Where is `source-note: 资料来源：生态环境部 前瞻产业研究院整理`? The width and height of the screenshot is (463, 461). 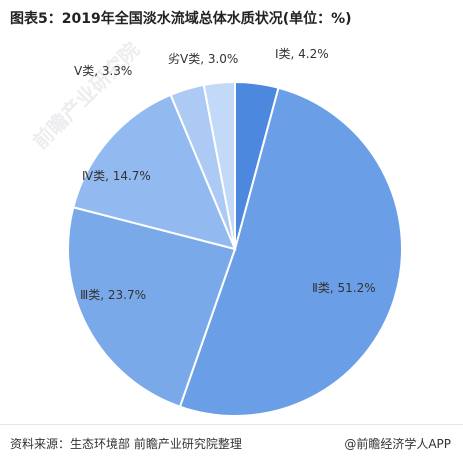
source-note: 资料来源：生态环境部 前瞻产业研究院整理 is located at coordinates (126, 444).